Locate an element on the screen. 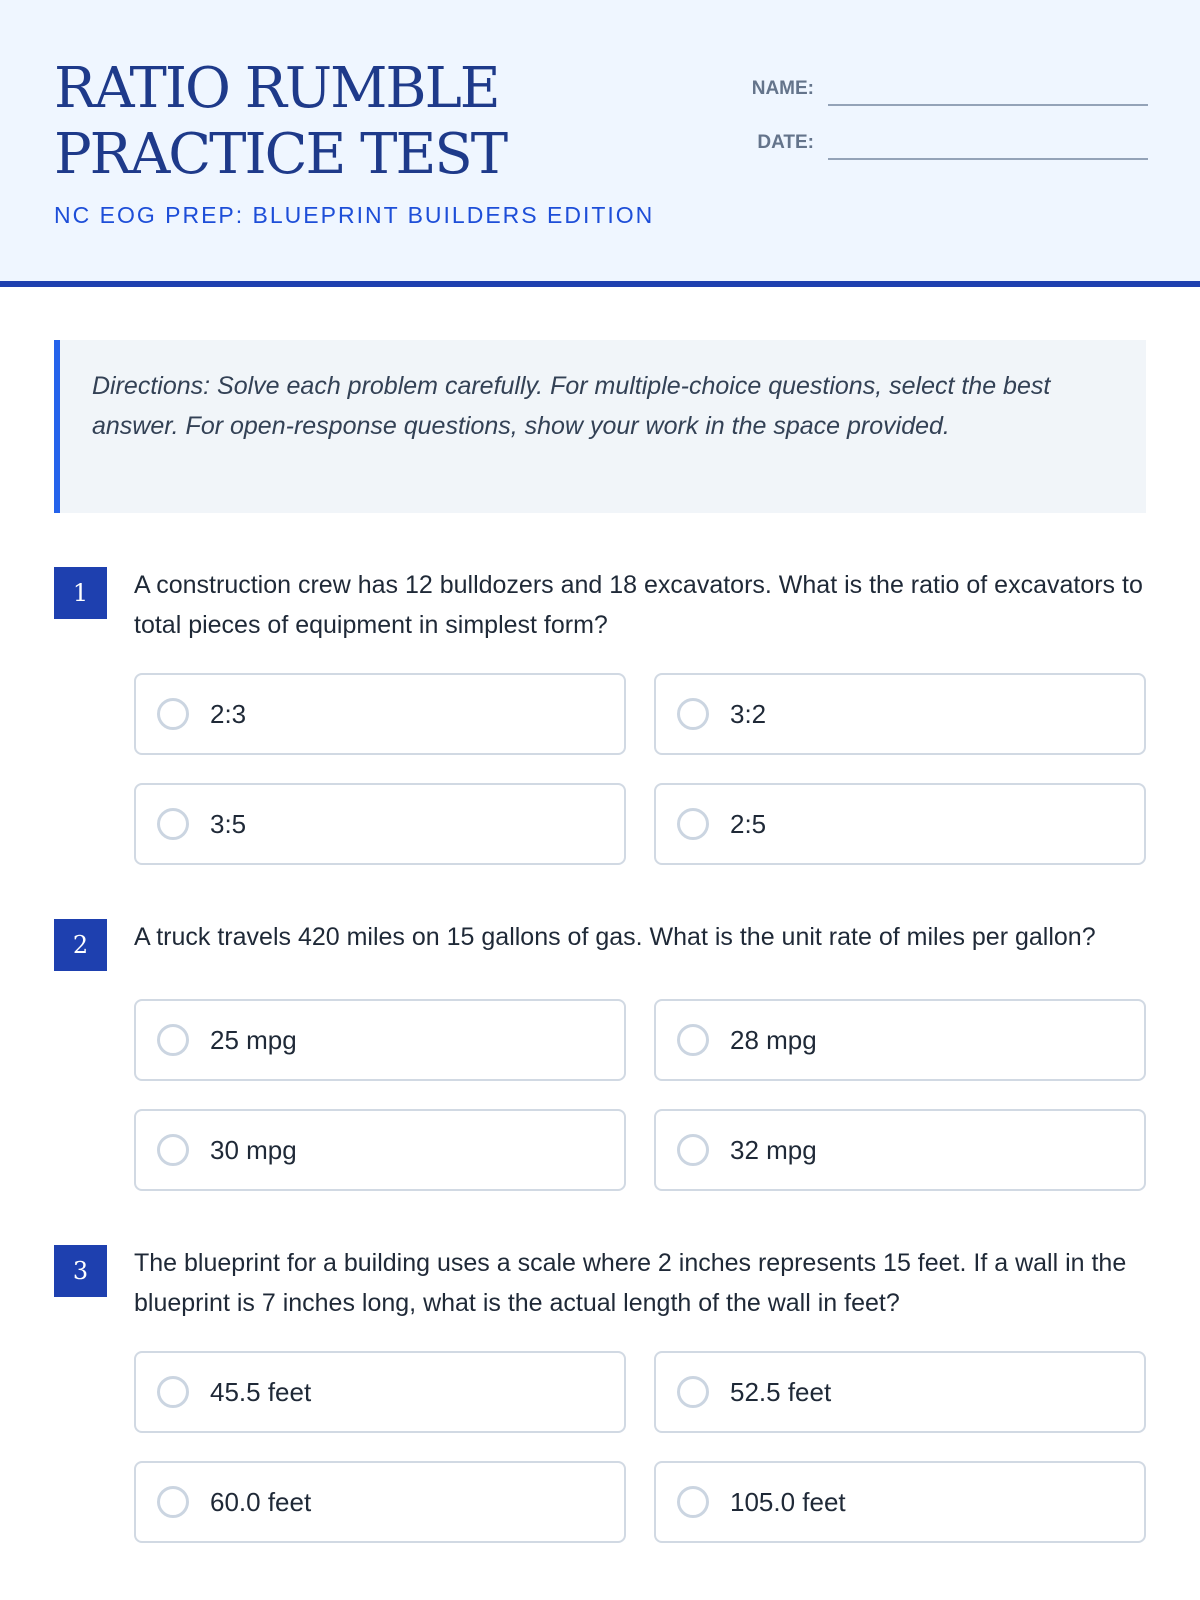 This screenshot has width=1200, height=1600. page-title: RATIO RUMBLE PRACTICE TEST is located at coordinates (374, 122).